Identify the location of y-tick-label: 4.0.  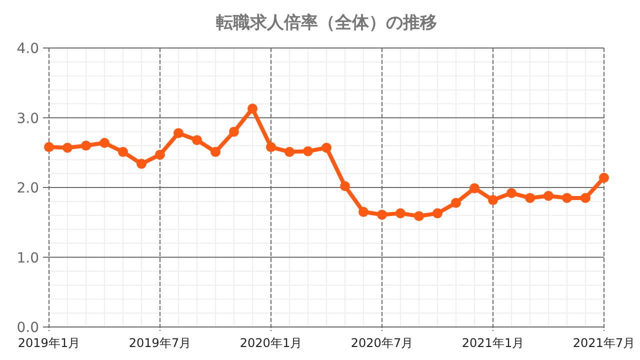
(27, 49).